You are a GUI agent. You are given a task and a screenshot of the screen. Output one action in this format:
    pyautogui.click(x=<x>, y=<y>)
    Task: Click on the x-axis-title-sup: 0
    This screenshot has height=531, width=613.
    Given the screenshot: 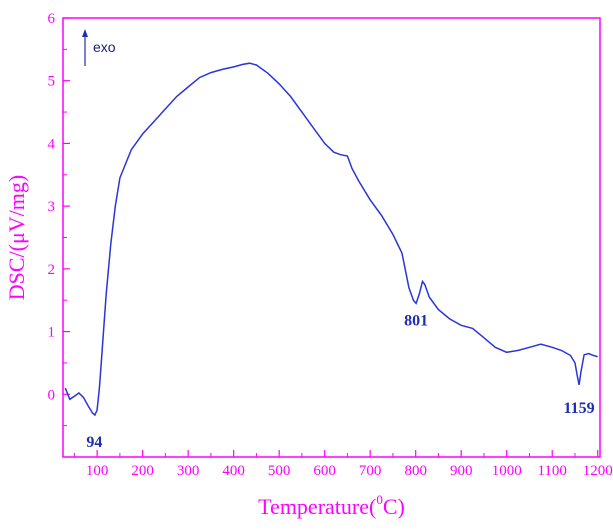 What is the action you would take?
    pyautogui.click(x=379, y=499)
    